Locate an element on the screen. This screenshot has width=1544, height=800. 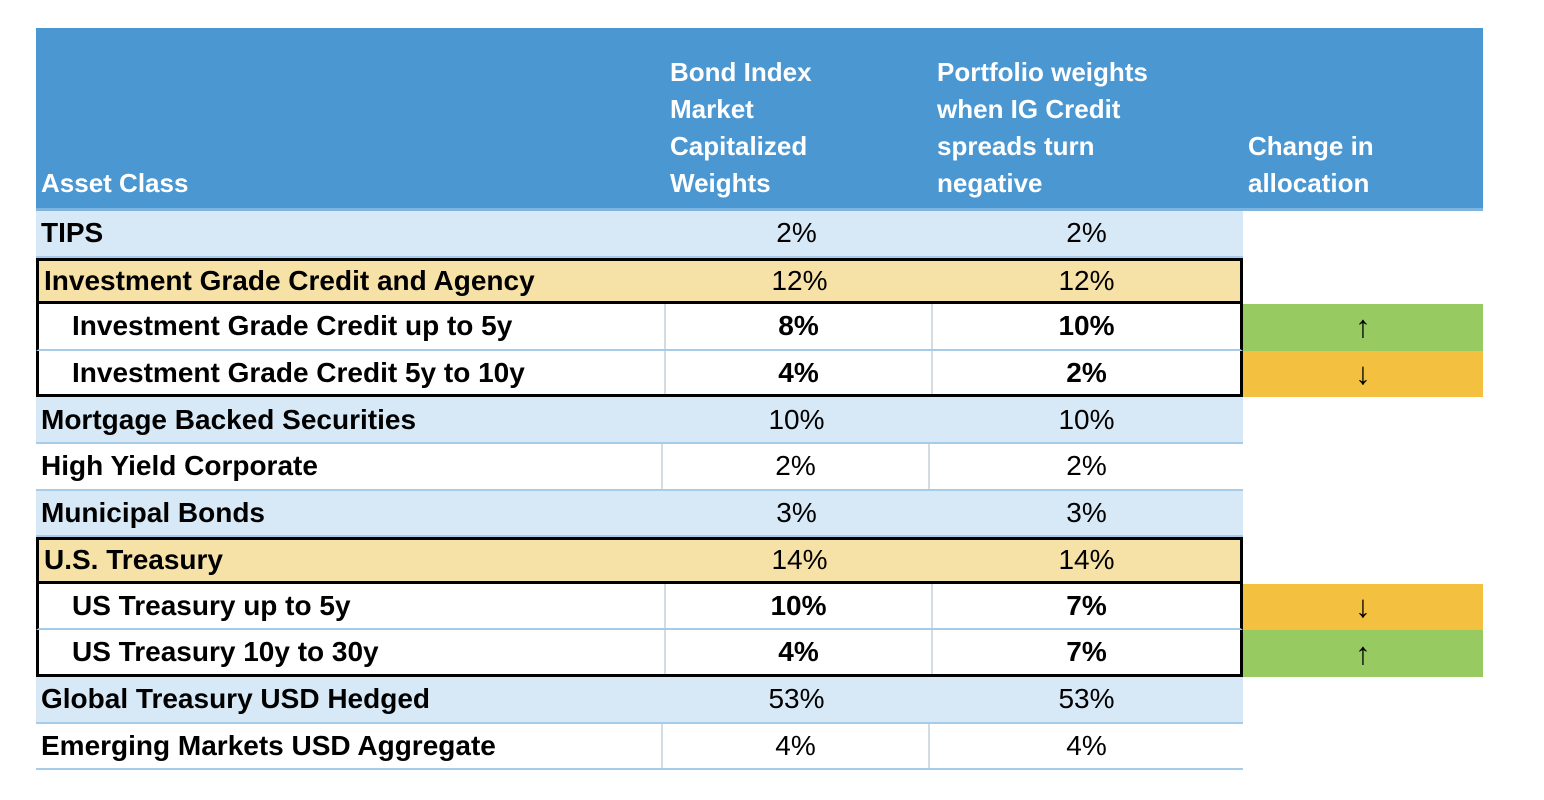
portfolio-weight-cell: 12% is located at coordinates (1086, 280).